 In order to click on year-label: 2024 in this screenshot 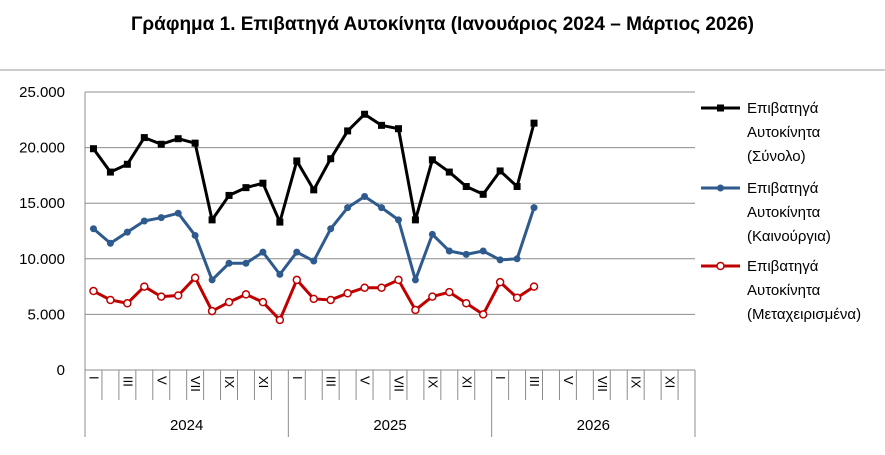, I will do `click(186, 425)`.